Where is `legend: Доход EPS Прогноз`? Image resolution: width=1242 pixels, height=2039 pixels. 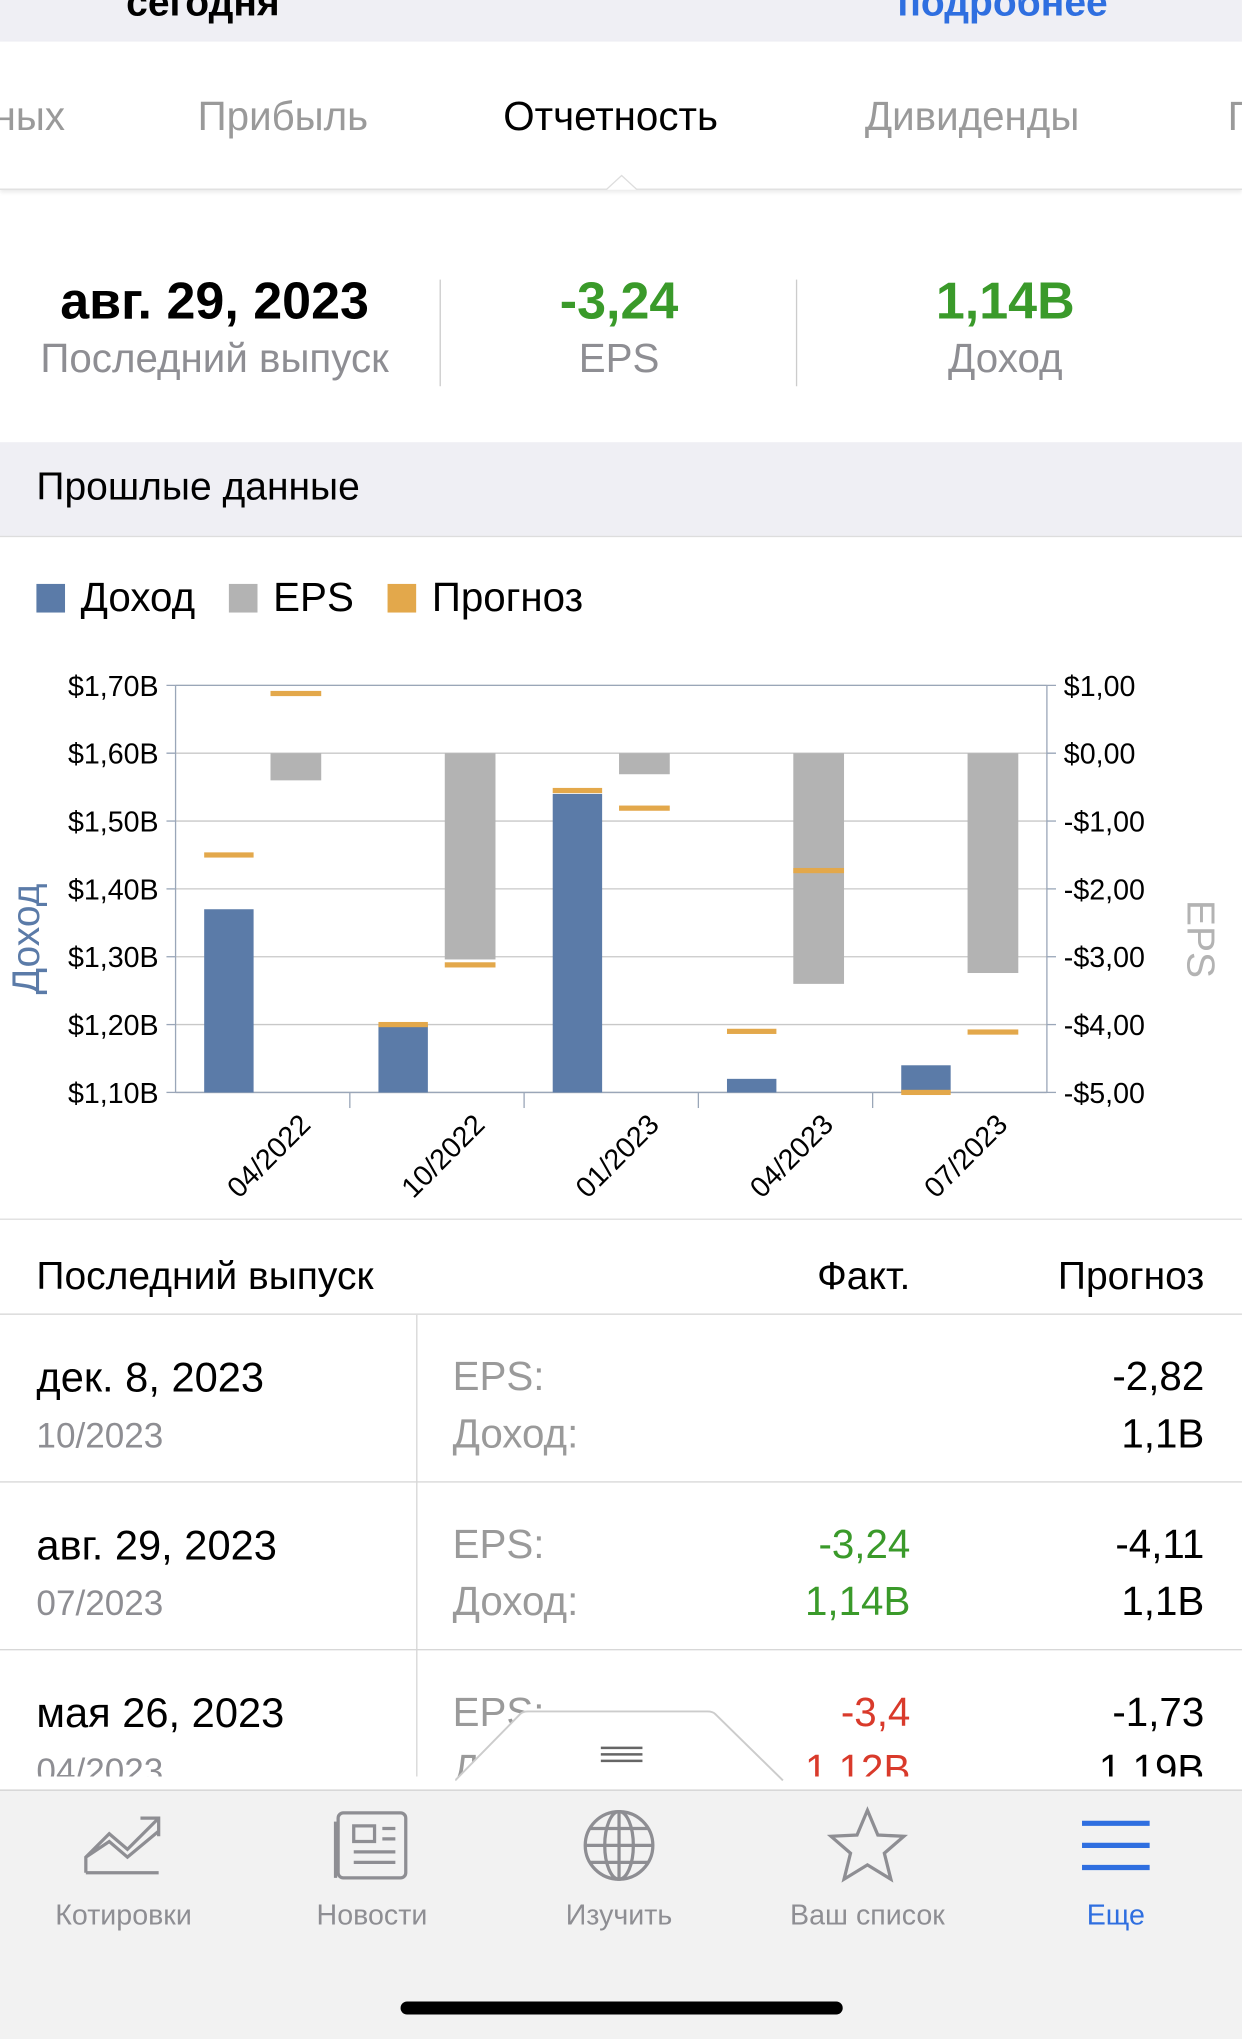
legend: Доход EPS Прогноз is located at coordinates (309, 598).